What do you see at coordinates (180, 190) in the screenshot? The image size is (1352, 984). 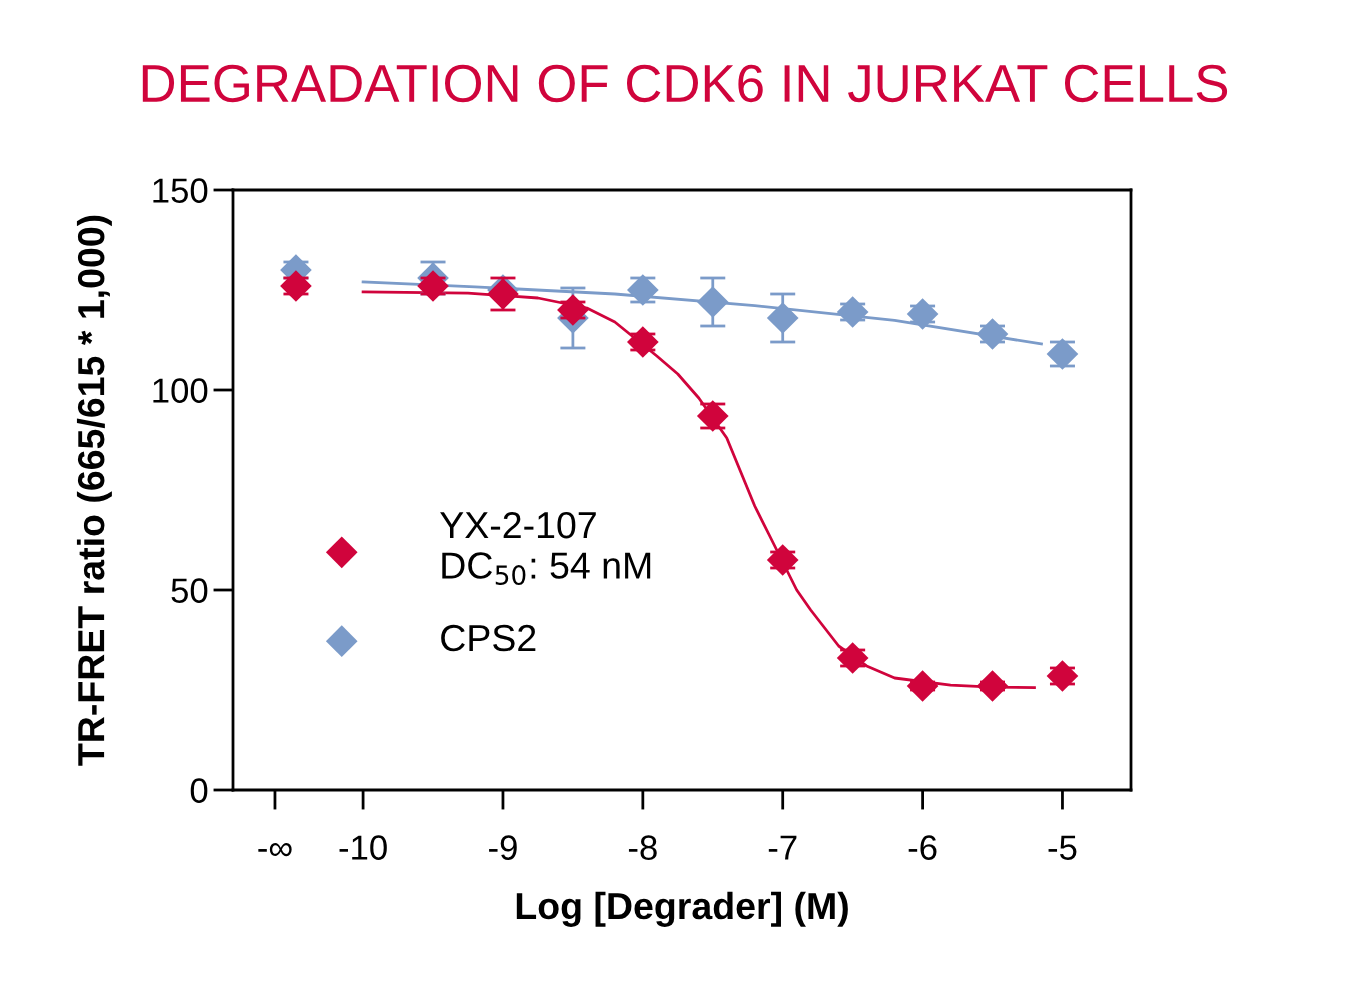 I see `y-tick-label: 150` at bounding box center [180, 190].